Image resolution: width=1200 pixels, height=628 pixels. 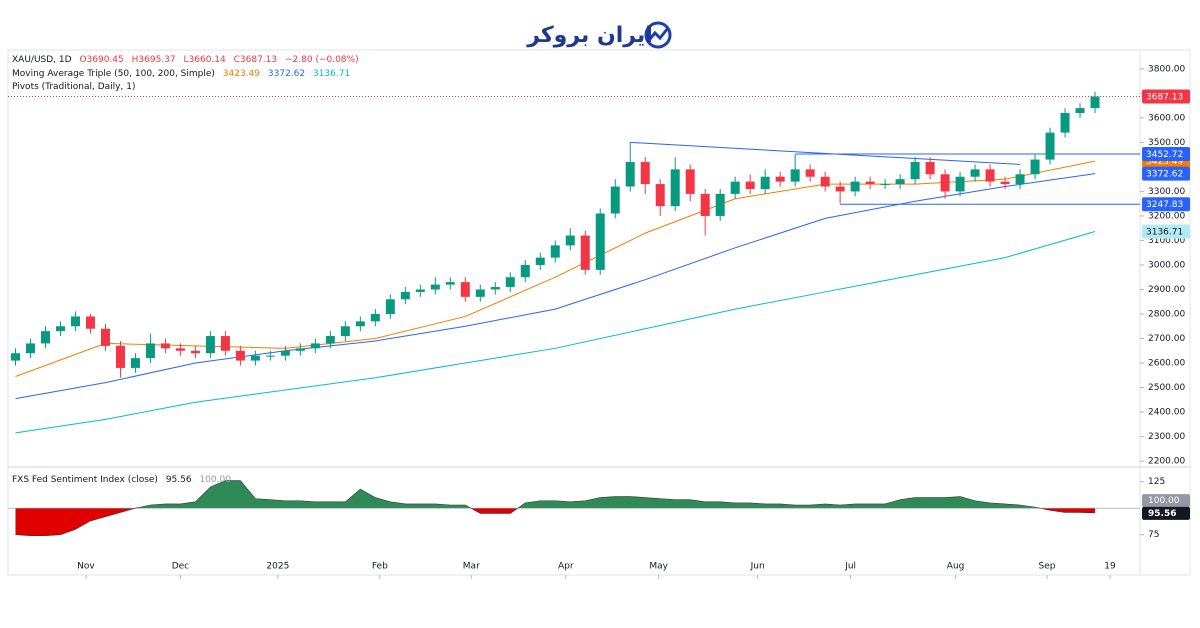 I want to click on baseline-badge-label: 100.00, so click(x=1164, y=501).